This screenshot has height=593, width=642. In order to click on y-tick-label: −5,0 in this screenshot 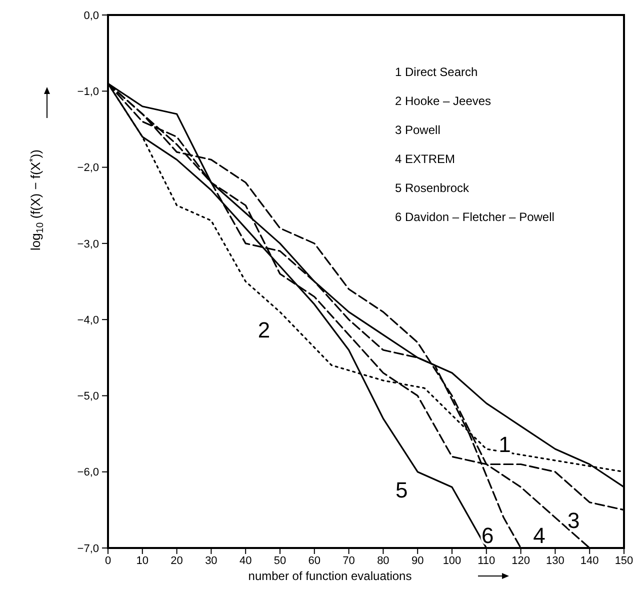, I will do `click(88, 396)`.